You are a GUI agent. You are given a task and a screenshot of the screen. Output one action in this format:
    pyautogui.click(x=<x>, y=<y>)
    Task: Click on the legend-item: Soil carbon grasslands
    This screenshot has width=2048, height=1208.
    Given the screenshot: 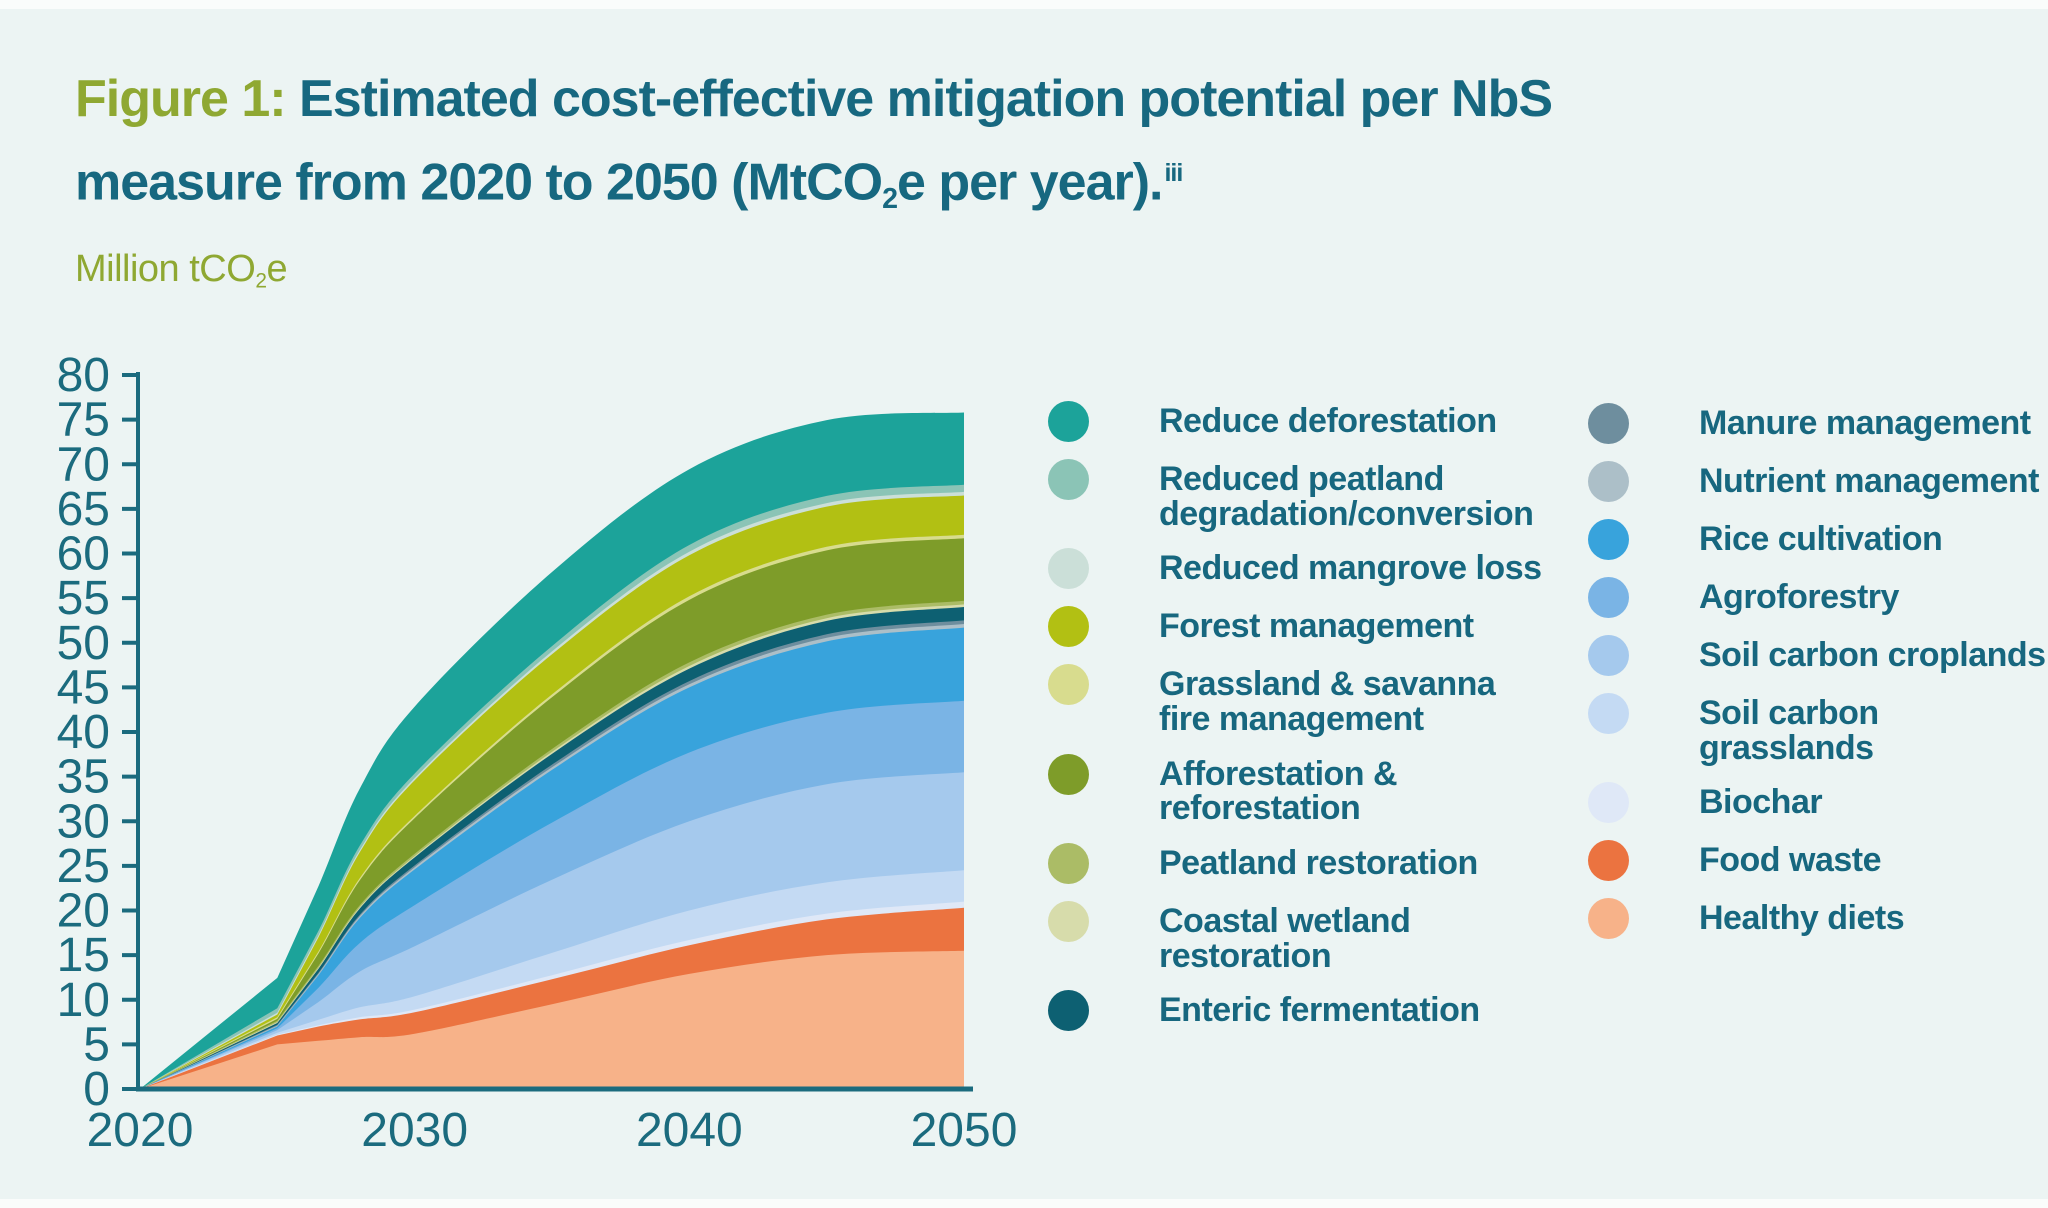 What is the action you would take?
    pyautogui.click(x=1818, y=730)
    